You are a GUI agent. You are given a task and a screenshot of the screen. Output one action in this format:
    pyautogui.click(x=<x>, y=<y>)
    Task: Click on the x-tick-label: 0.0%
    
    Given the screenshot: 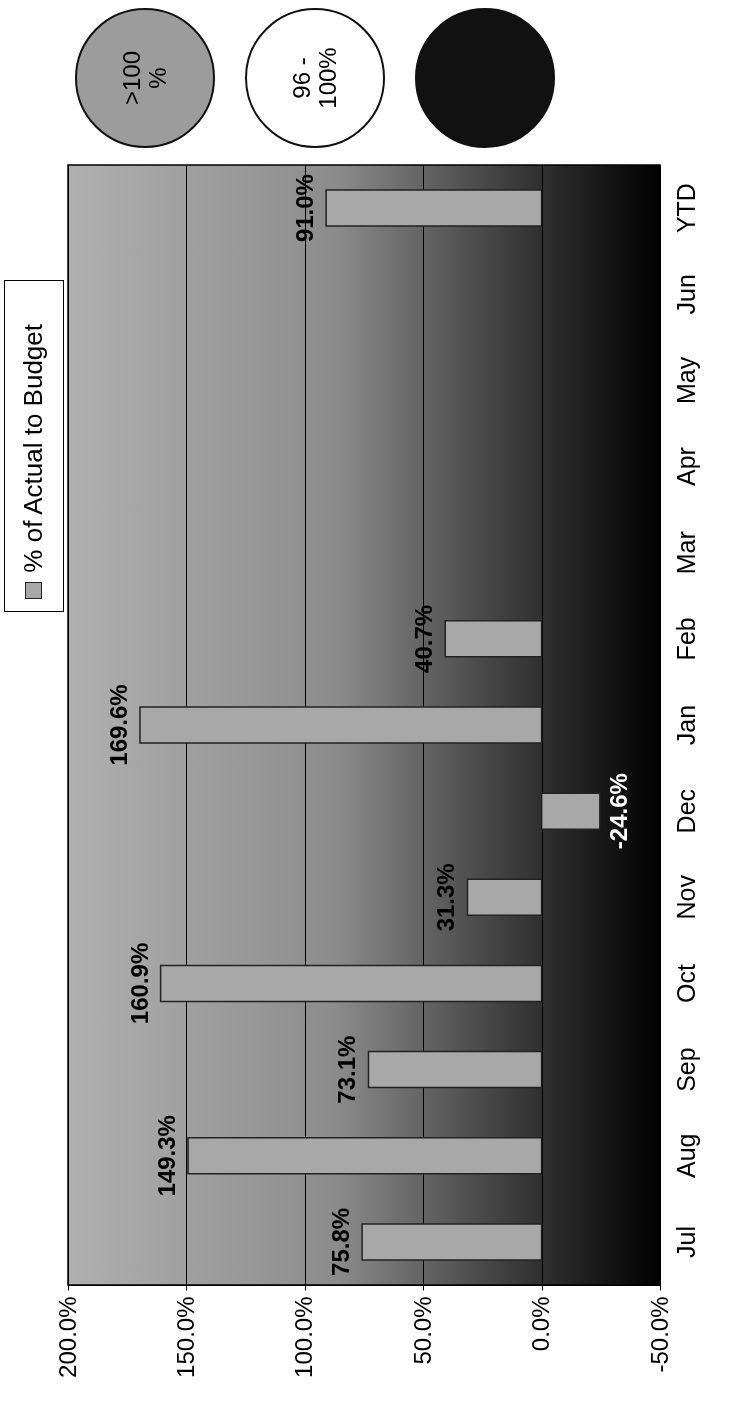 What is the action you would take?
    pyautogui.click(x=541, y=1324)
    